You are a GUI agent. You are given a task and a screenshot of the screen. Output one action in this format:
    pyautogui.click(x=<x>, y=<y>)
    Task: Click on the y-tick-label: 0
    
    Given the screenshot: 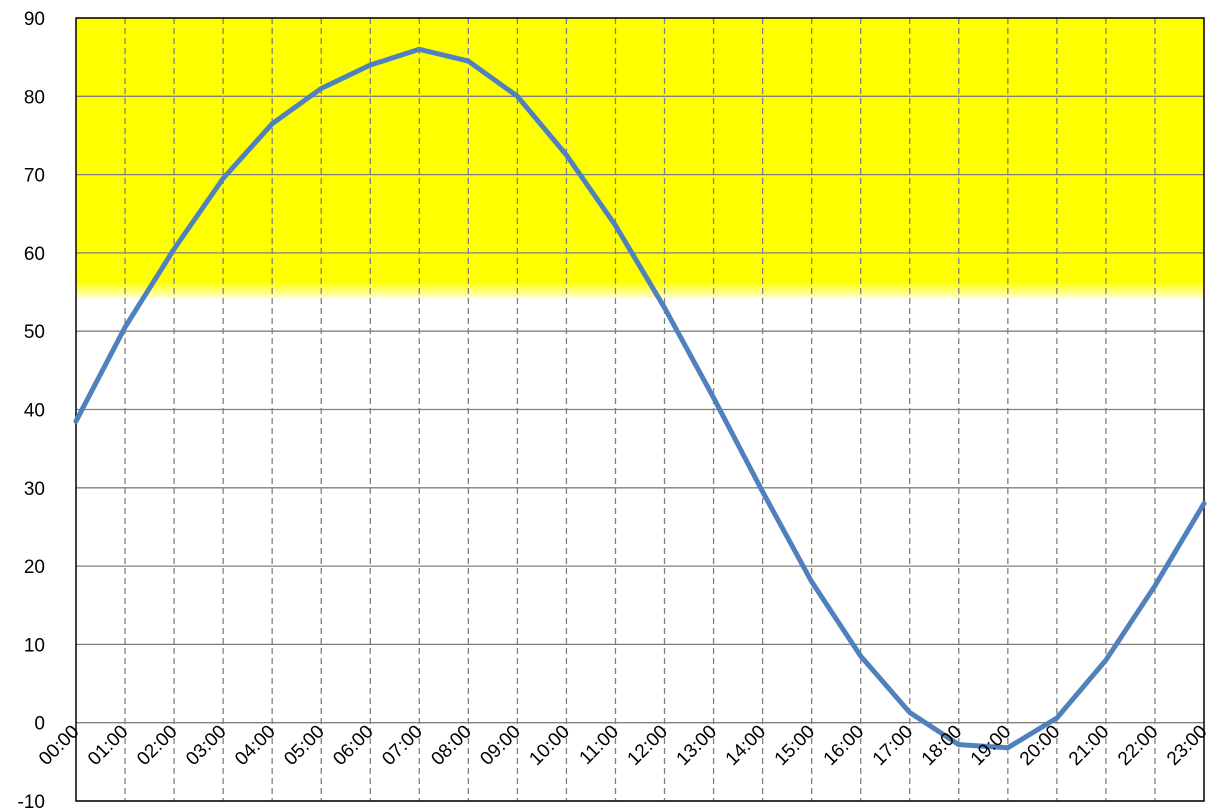 What is the action you would take?
    pyautogui.click(x=39, y=724)
    